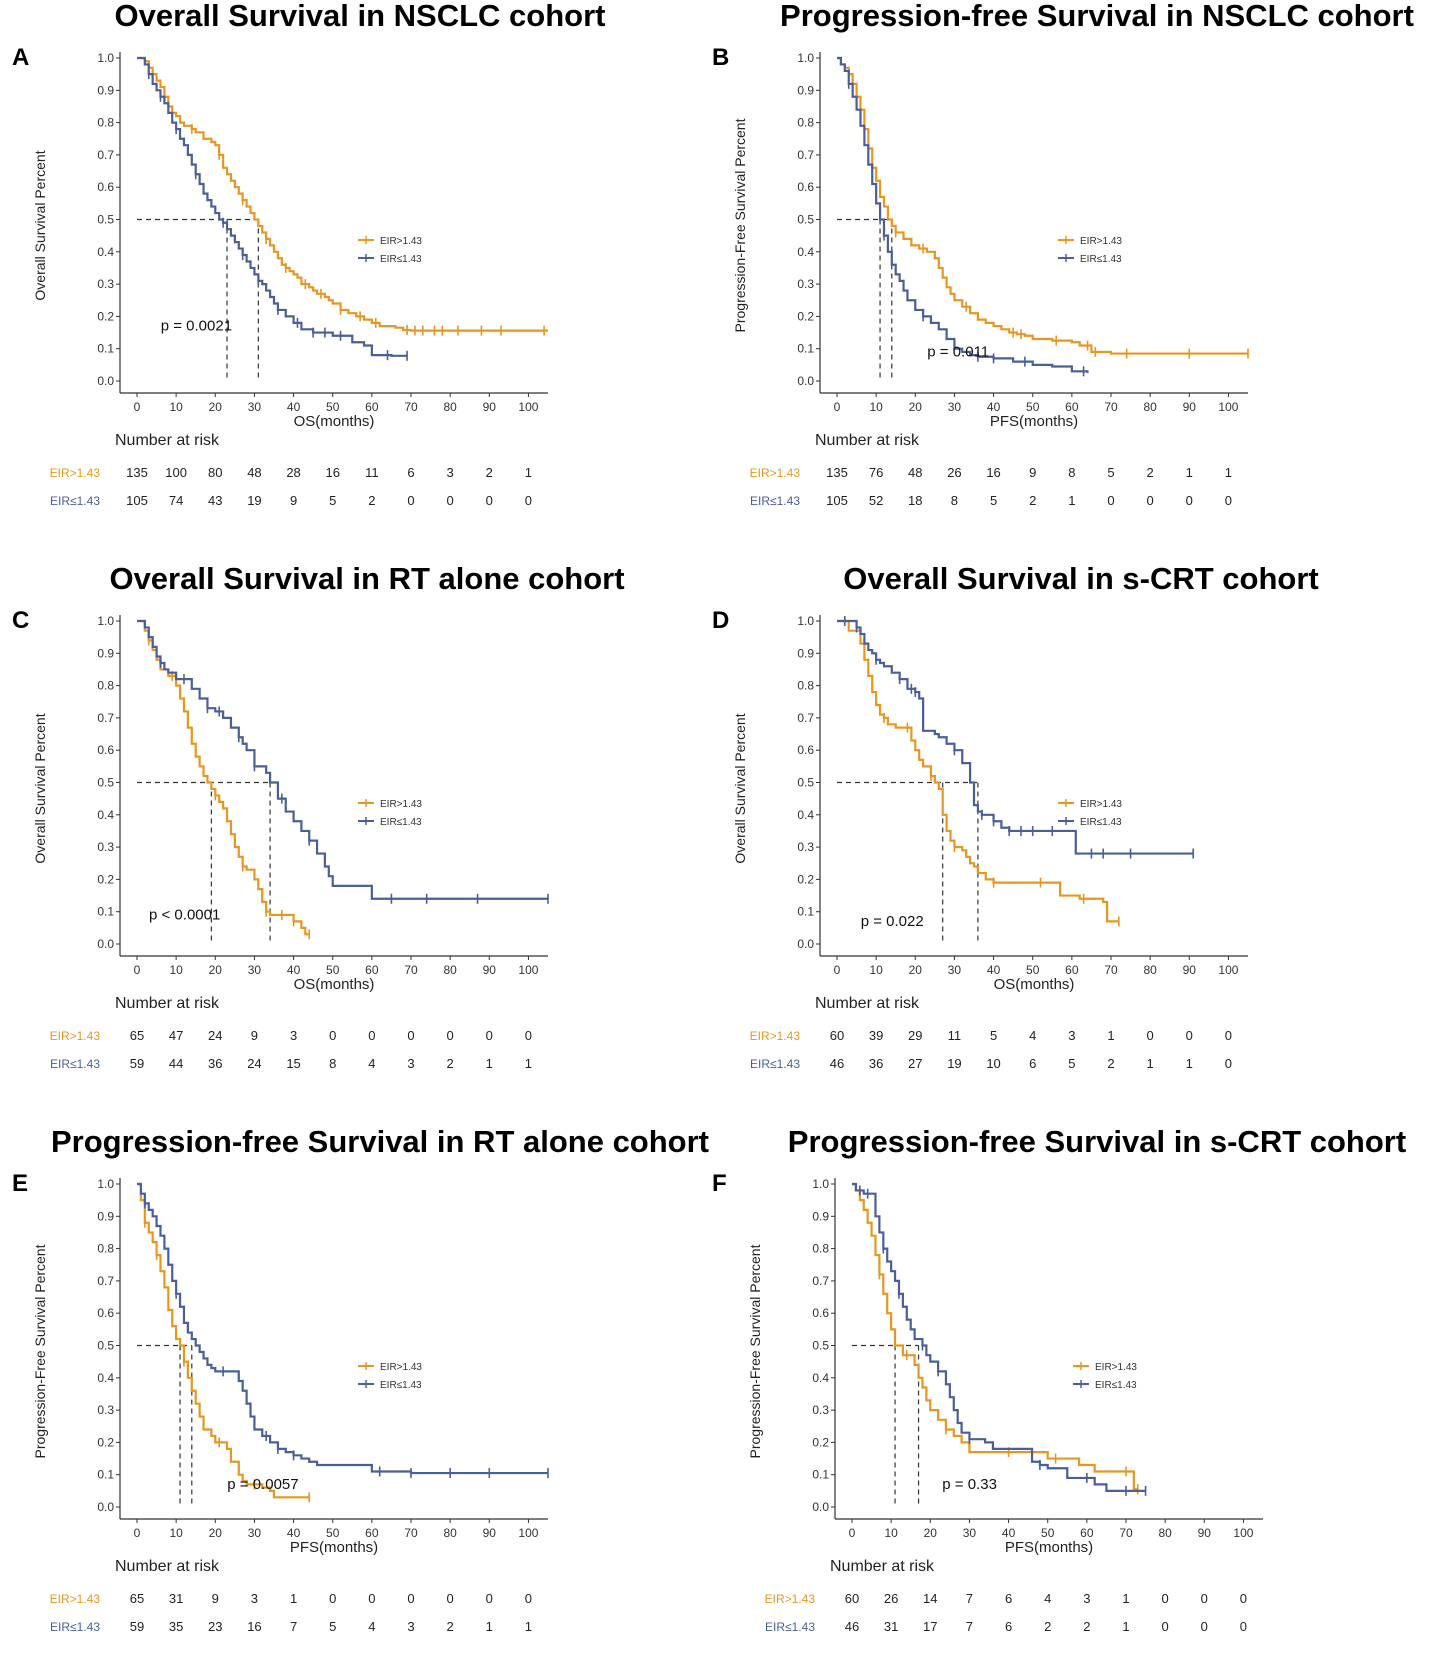  What do you see at coordinates (216, 970) in the screenshot?
I see `x-tick-label: 20` at bounding box center [216, 970].